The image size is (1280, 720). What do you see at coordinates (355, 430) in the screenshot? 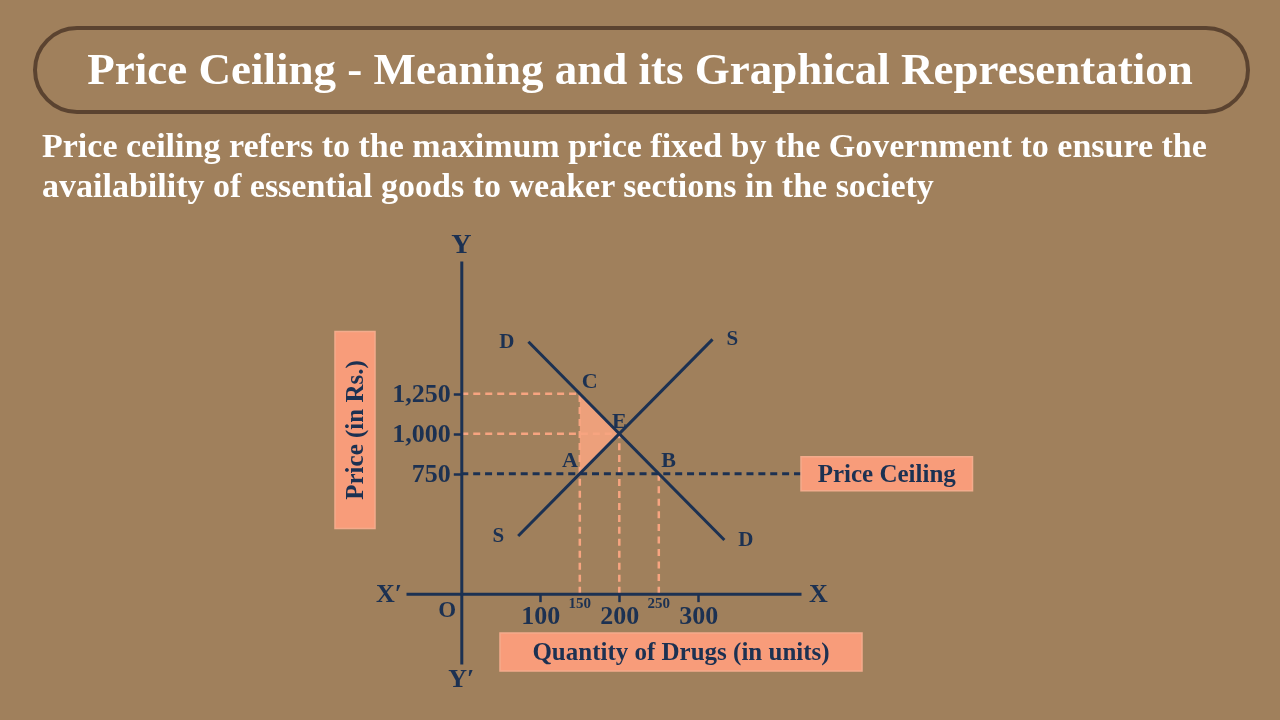
I see `y-axis-title: Price (in Rs.)` at bounding box center [355, 430].